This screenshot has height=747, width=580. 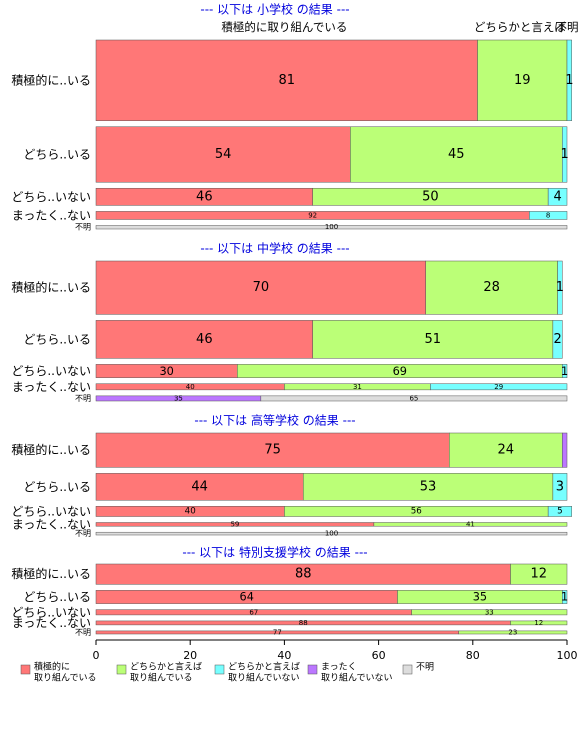 I want to click on data-label: 24, so click(x=505, y=450).